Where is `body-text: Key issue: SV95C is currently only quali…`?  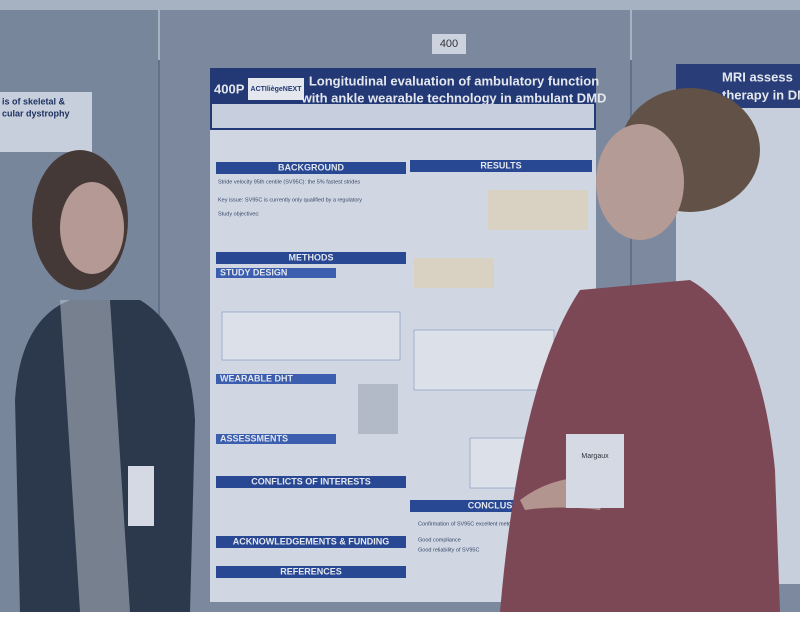 body-text: Key issue: SV95C is currently only quali… is located at coordinates (290, 200).